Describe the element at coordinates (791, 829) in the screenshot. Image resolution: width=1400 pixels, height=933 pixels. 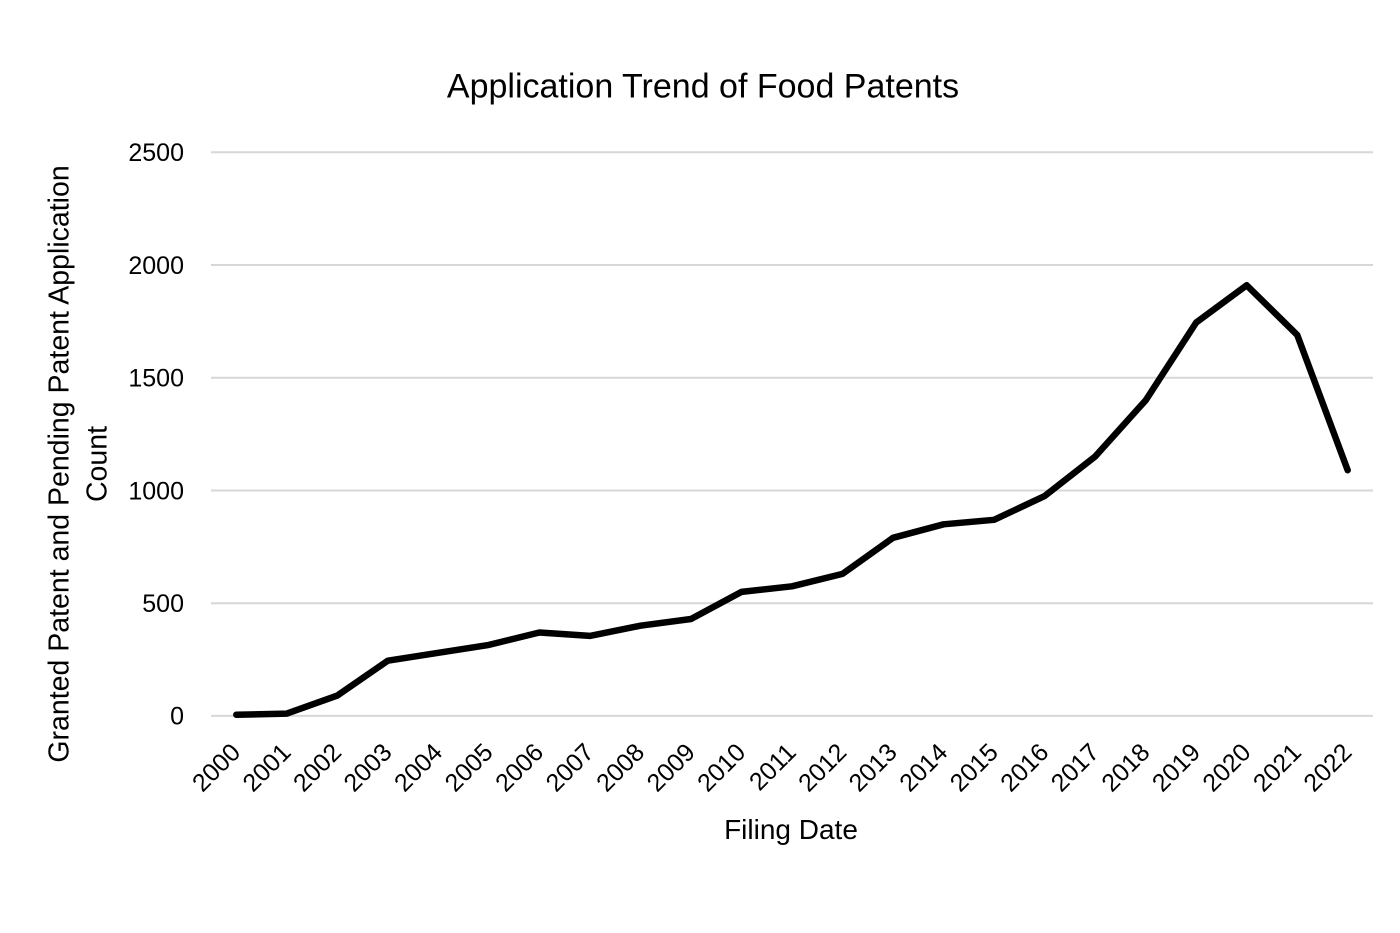
I see `svg-text: Filing Date` at that location.